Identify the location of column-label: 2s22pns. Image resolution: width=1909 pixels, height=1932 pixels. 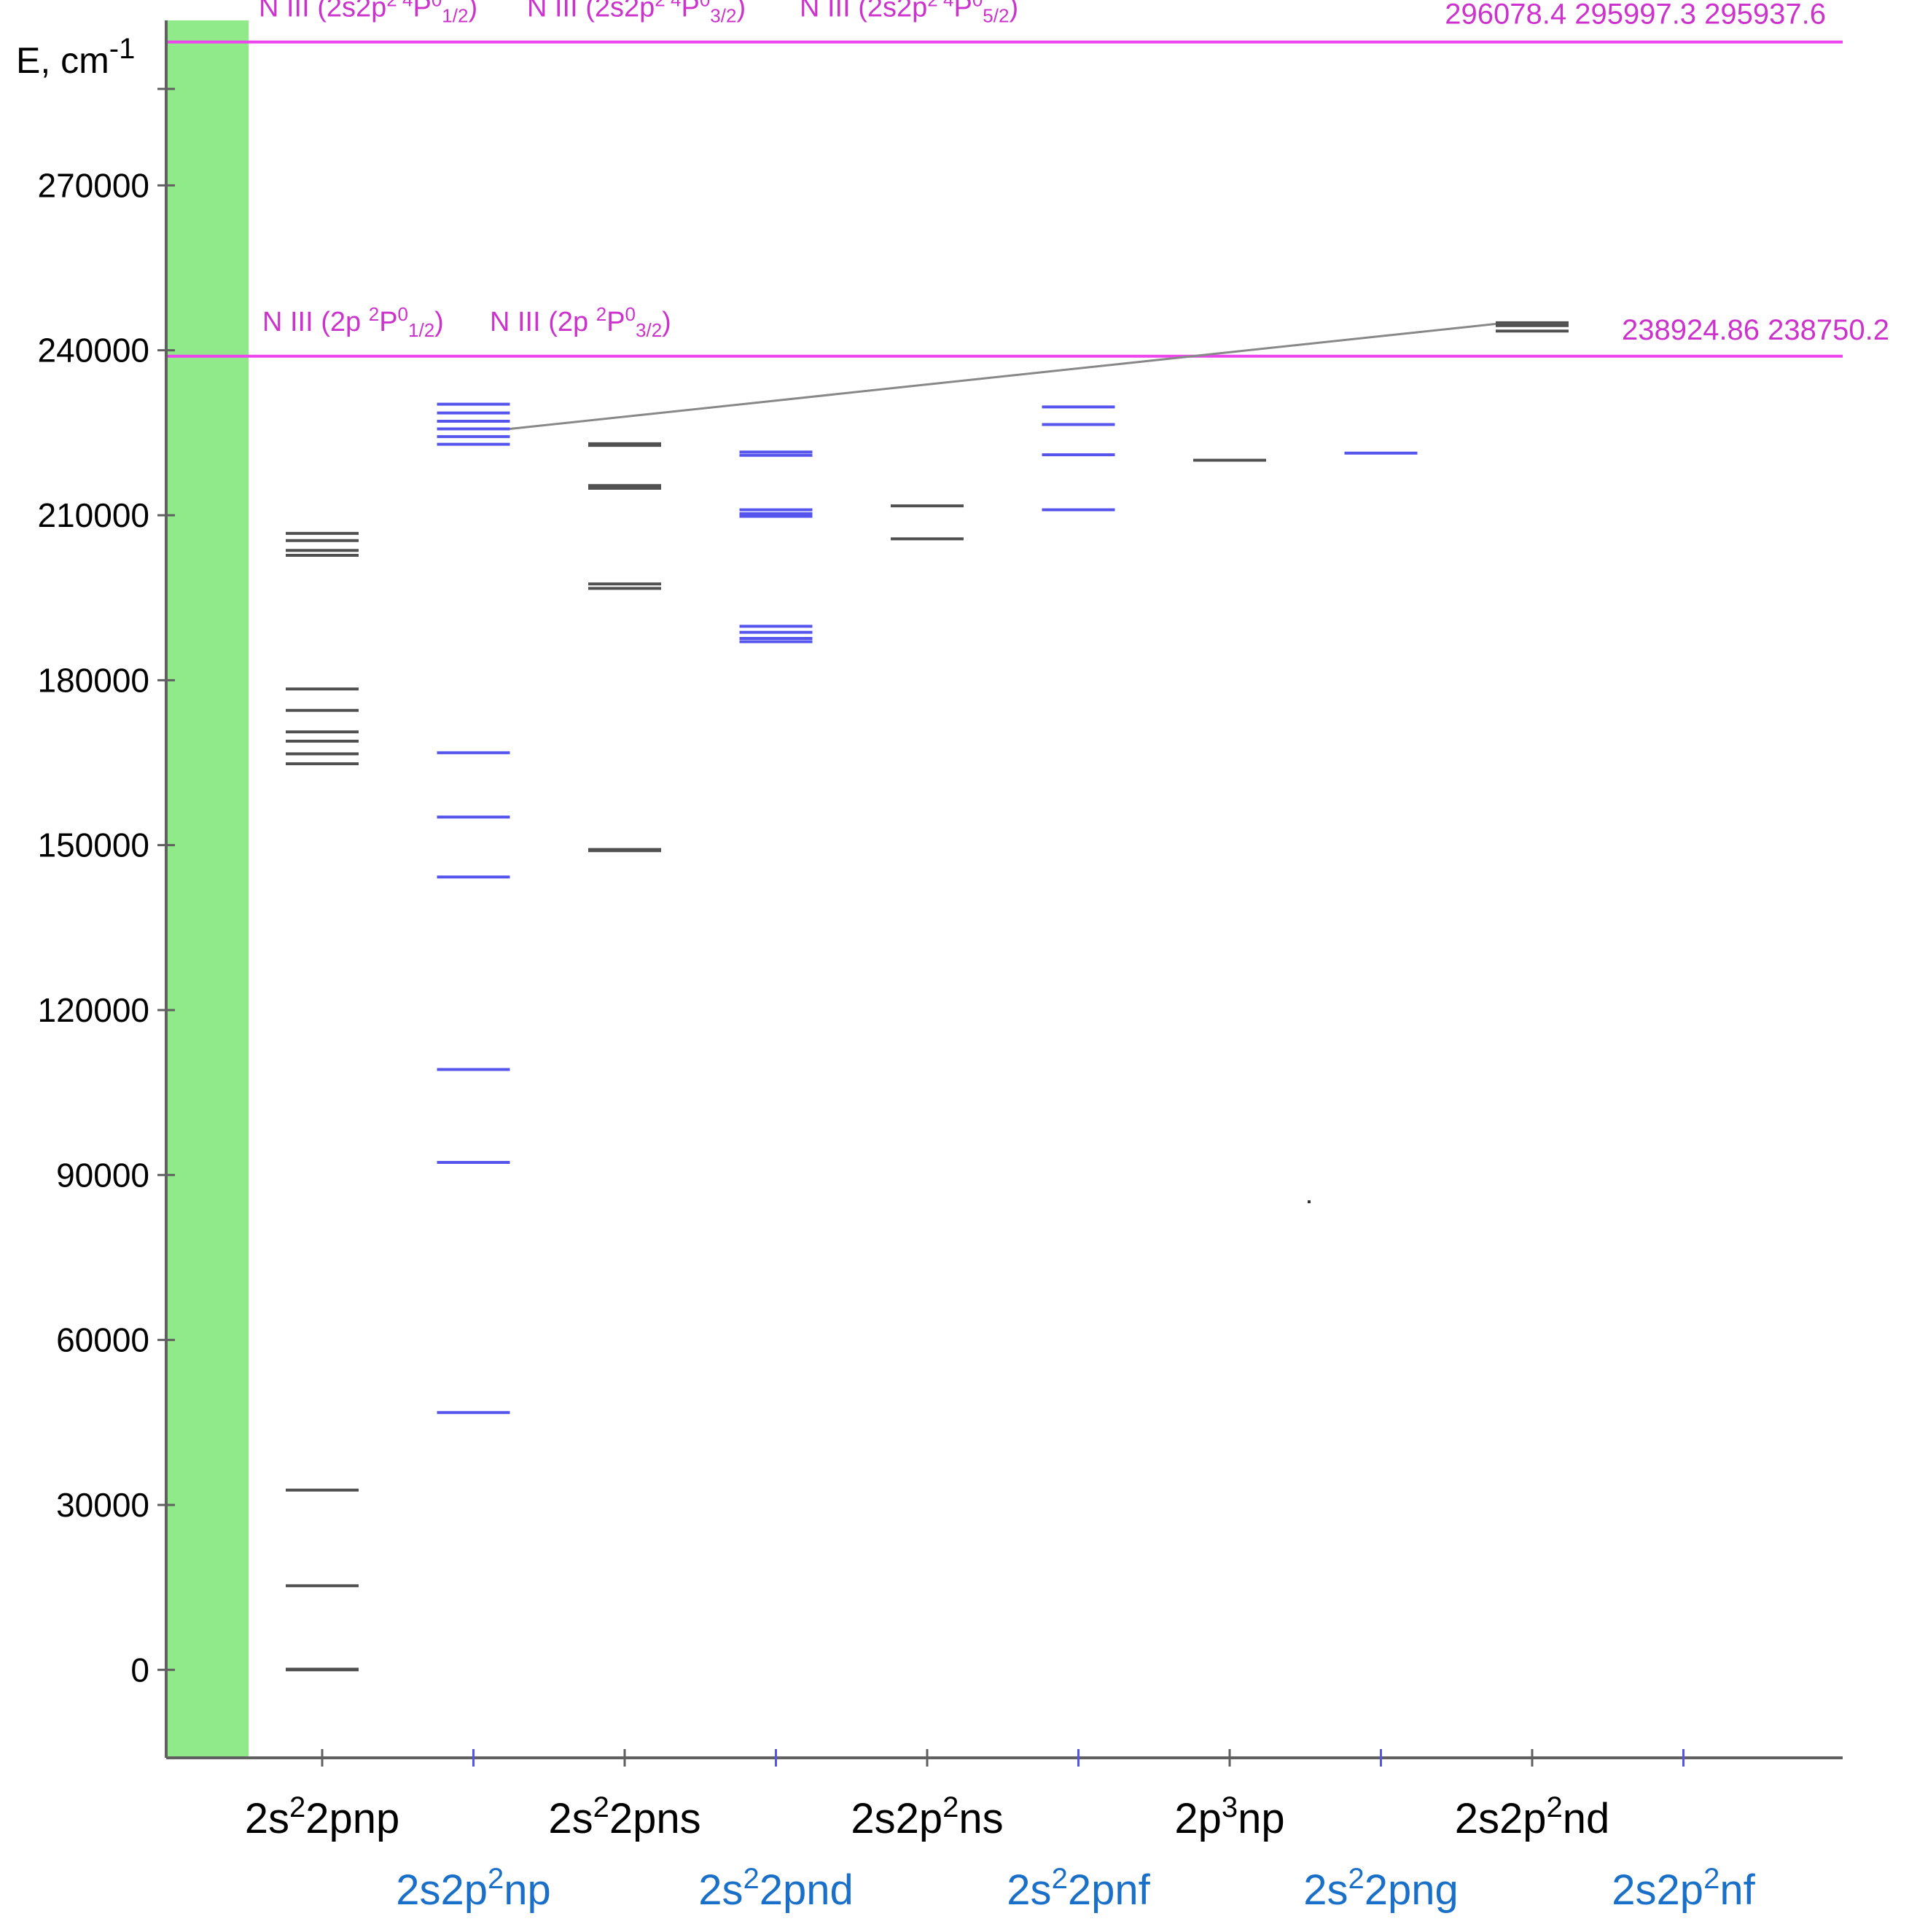
(624, 1816).